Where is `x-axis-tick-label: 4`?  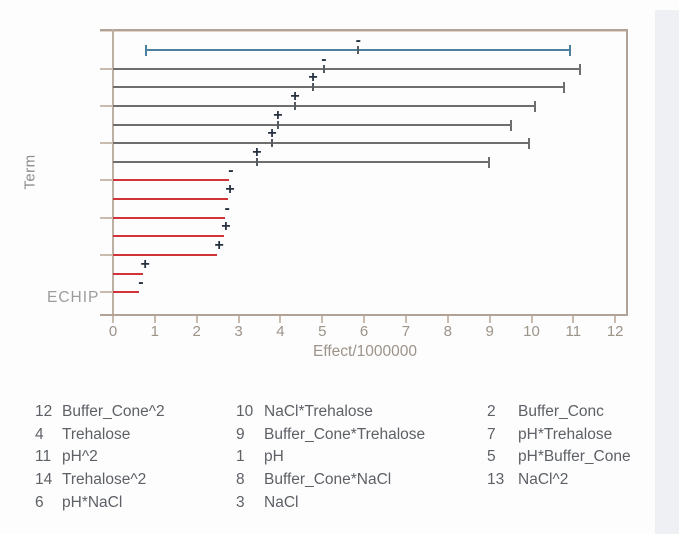 x-axis-tick-label: 4 is located at coordinates (280, 331).